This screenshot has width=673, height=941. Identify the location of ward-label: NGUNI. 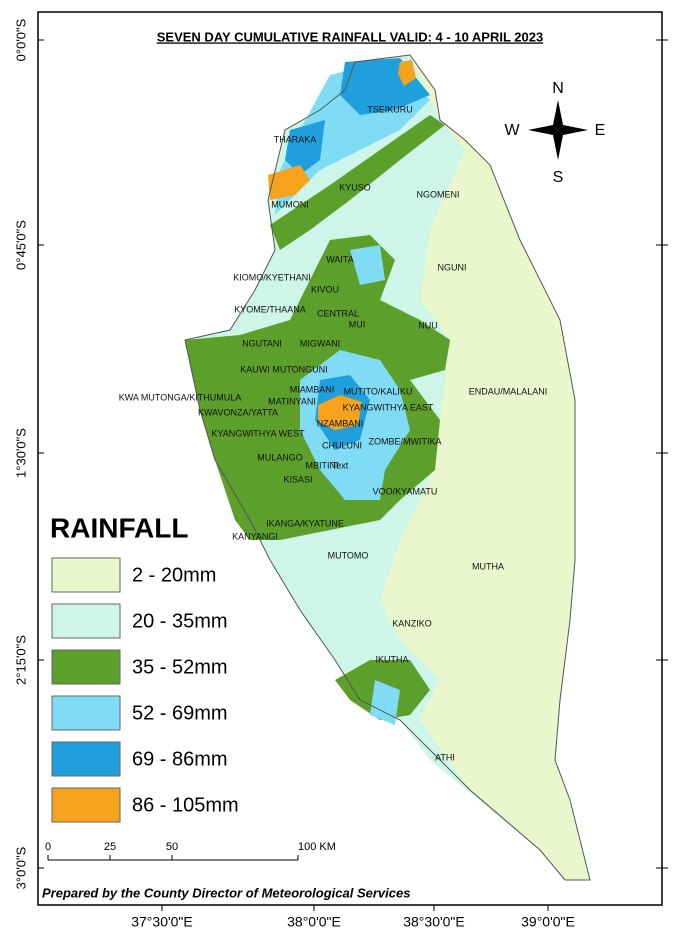
(452, 267).